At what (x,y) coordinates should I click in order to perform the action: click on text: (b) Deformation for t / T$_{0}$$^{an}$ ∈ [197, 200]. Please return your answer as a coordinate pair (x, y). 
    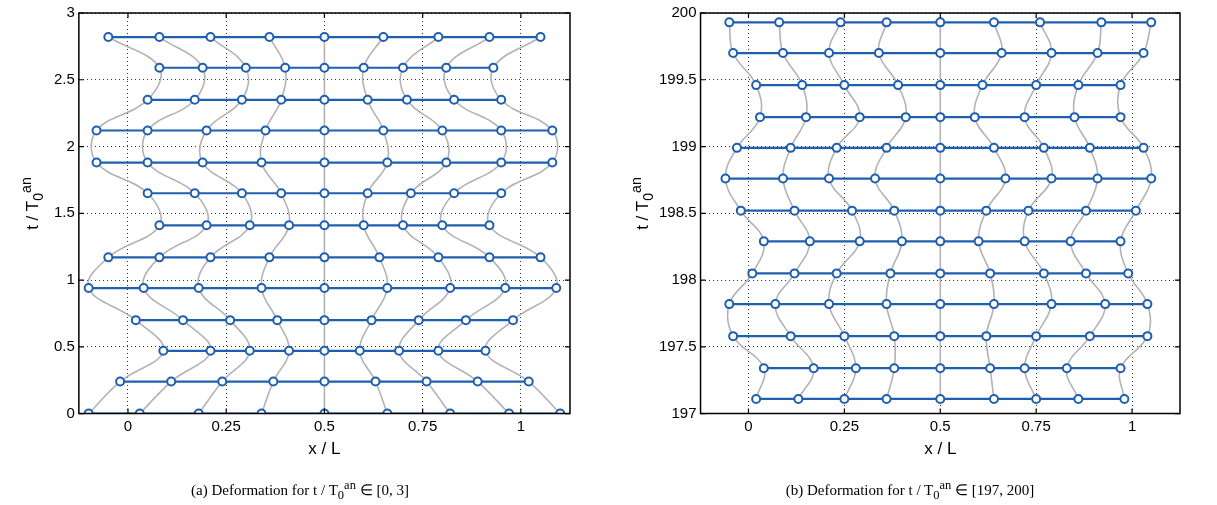
    Looking at the image, I should click on (910, 490).